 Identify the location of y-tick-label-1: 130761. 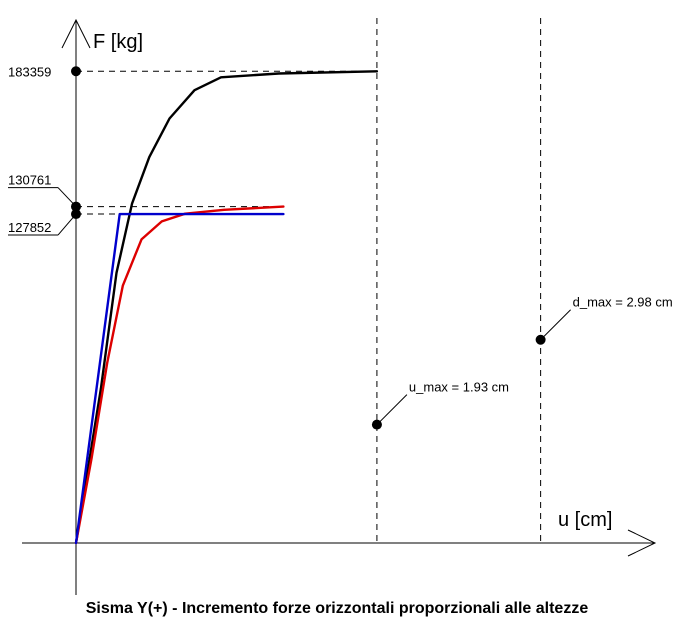
(29, 180).